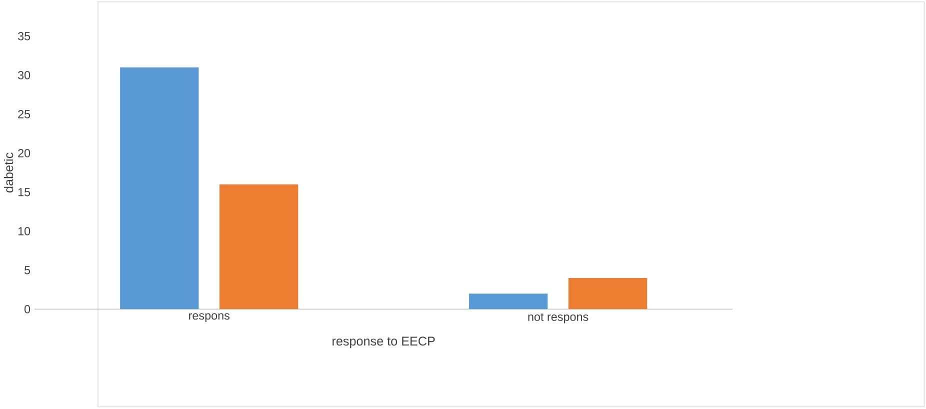 Image resolution: width=926 pixels, height=409 pixels. What do you see at coordinates (9, 172) in the screenshot?
I see `y-axis-title: dabetic` at bounding box center [9, 172].